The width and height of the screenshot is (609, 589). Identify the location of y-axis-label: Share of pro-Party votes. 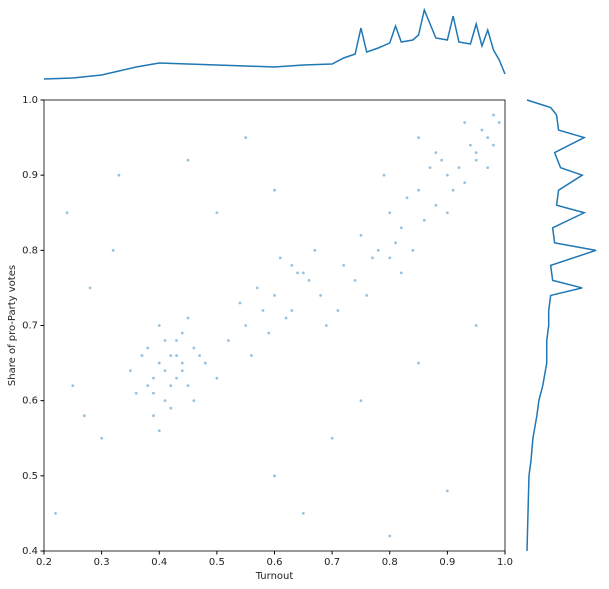
(12, 325).